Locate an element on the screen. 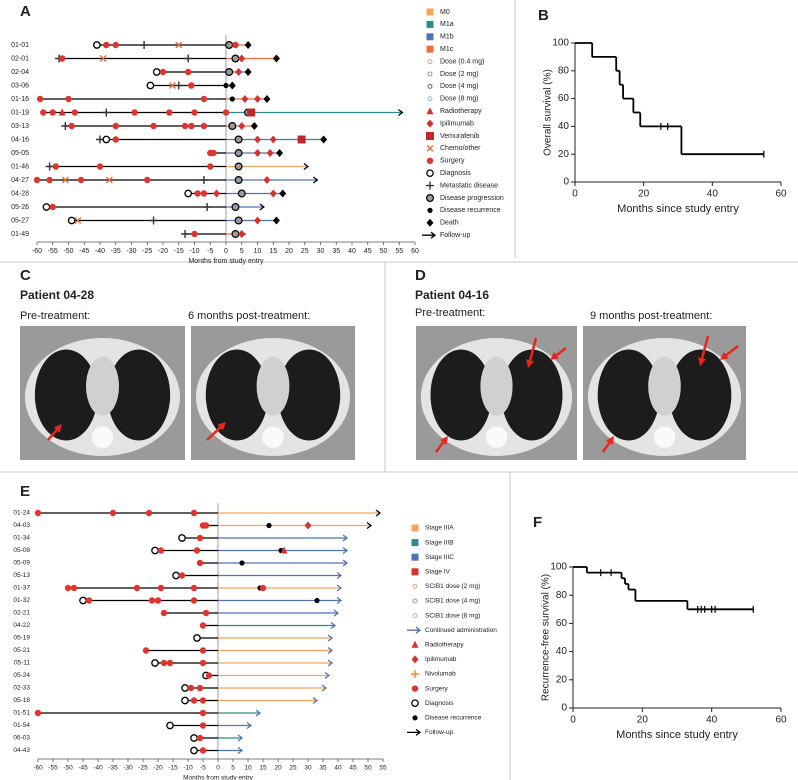  row-label: 01-46 is located at coordinates (20, 166).